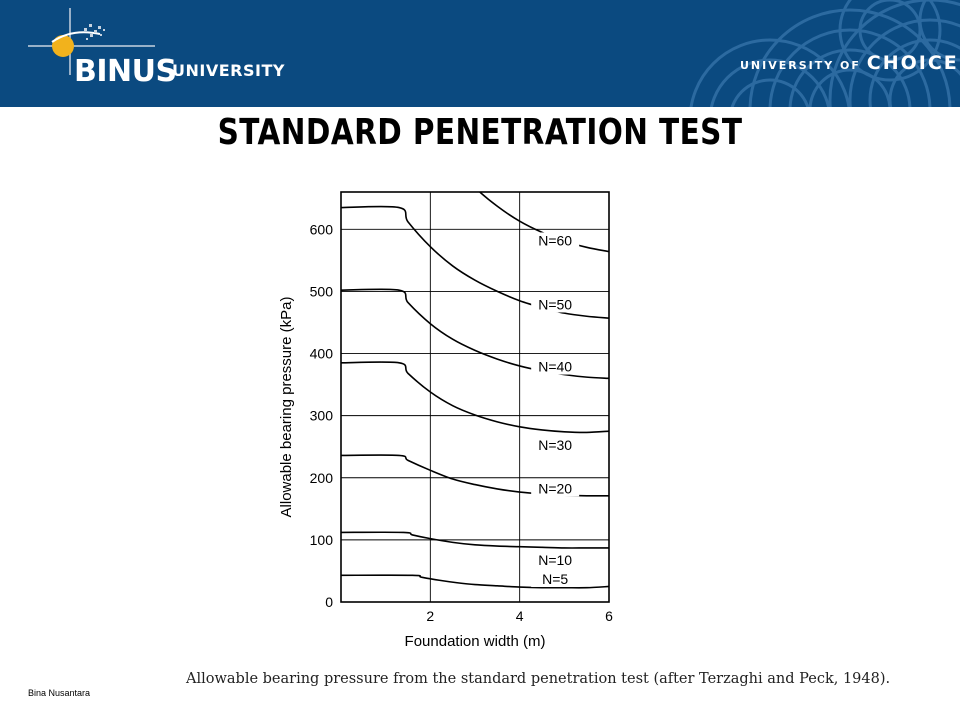  Describe the element at coordinates (912, 63) in the screenshot. I see `tagline-emphasis: CHOICE` at that location.